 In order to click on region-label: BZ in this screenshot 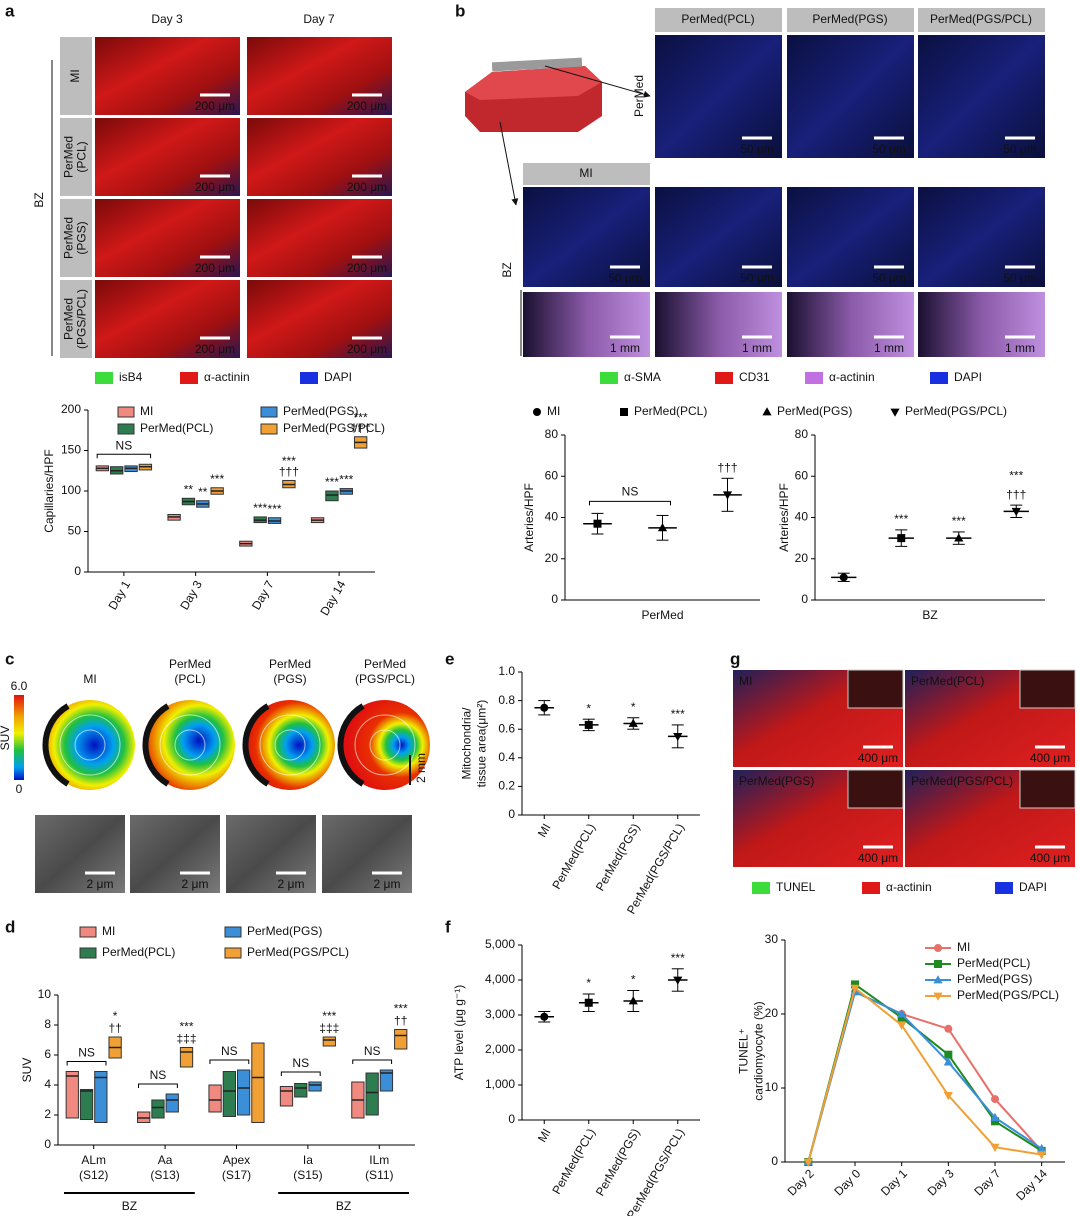, I will do `click(39, 199)`.